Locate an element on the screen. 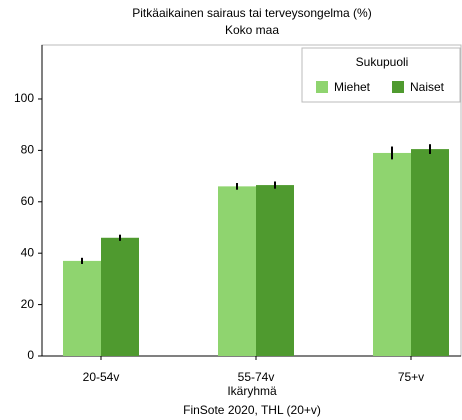 This screenshot has height=420, width=462. y-tick-label: 60 is located at coordinates (28, 201).